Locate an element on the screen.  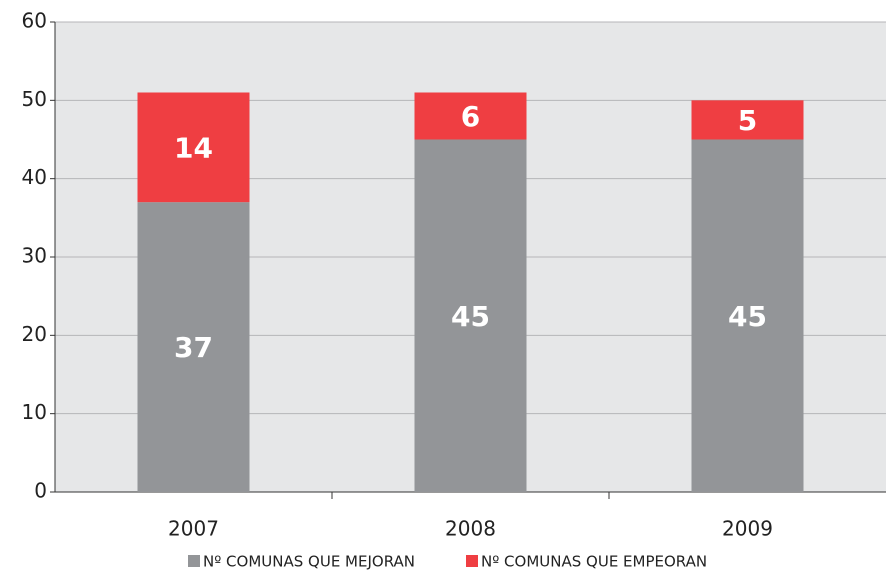
data-label: 14 is located at coordinates (193, 147).